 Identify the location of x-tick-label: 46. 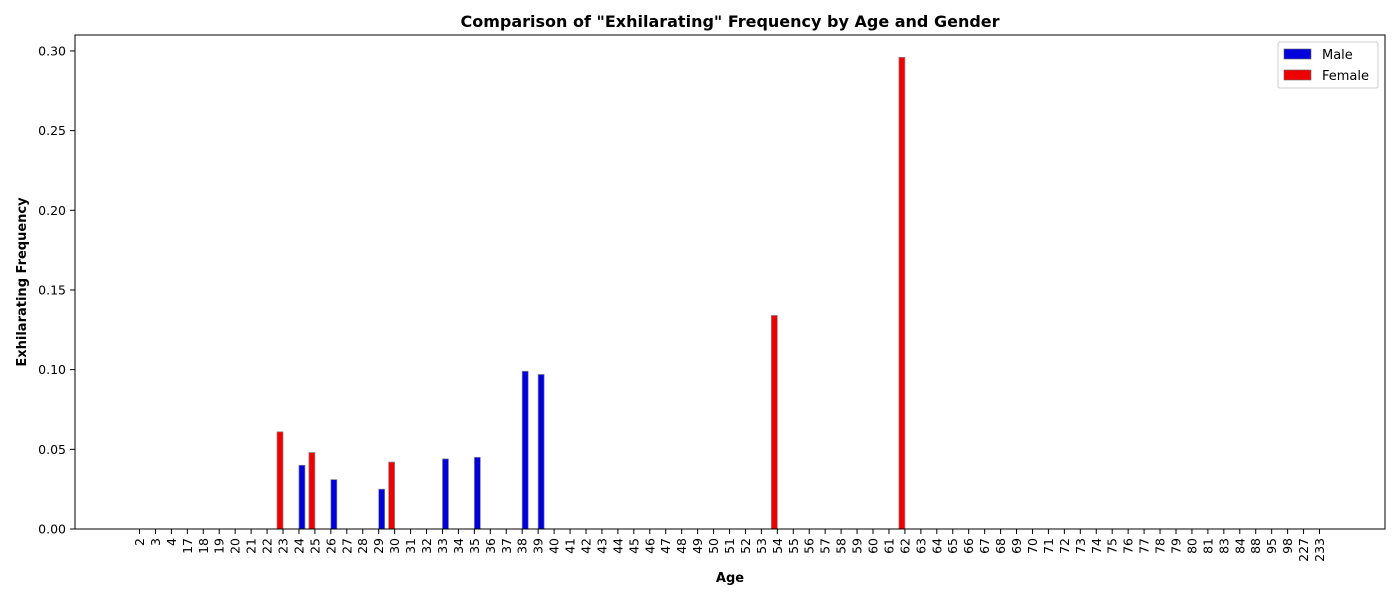
(649, 546).